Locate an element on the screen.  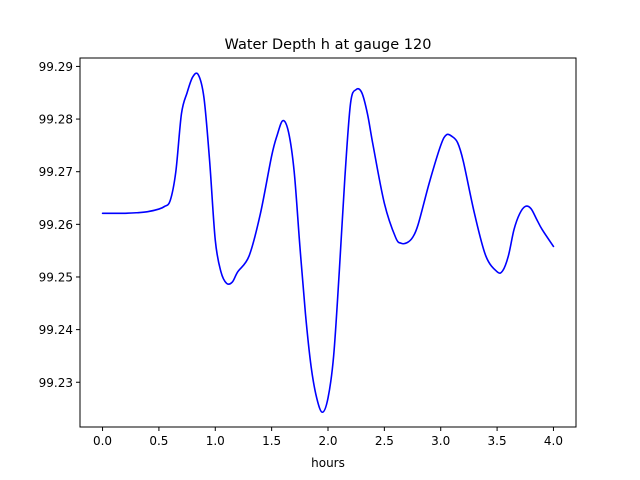
x-tick-label: 4.0 is located at coordinates (553, 441).